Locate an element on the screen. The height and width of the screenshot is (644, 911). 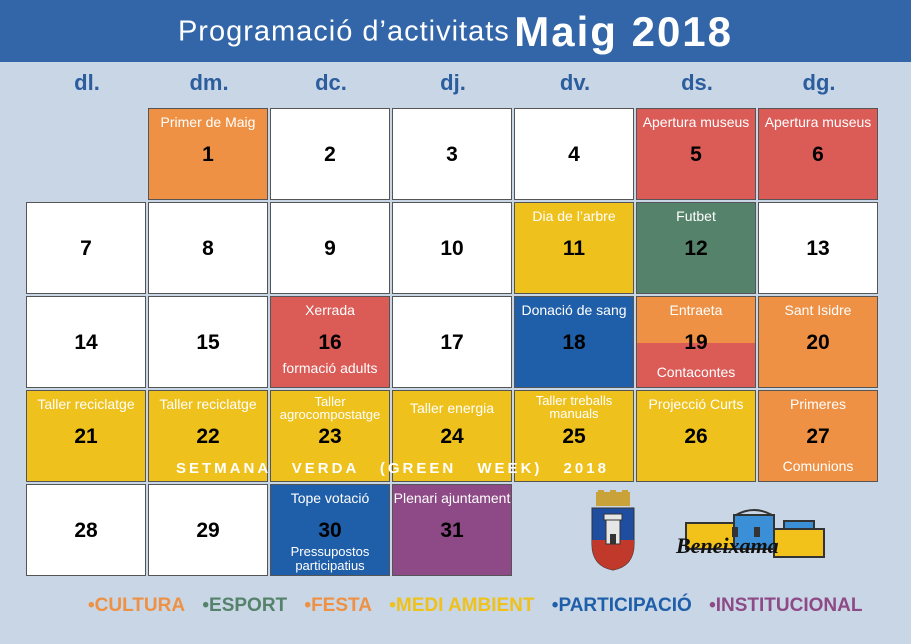
day-cell: Primeres 27 Comunions is located at coordinates (818, 436).